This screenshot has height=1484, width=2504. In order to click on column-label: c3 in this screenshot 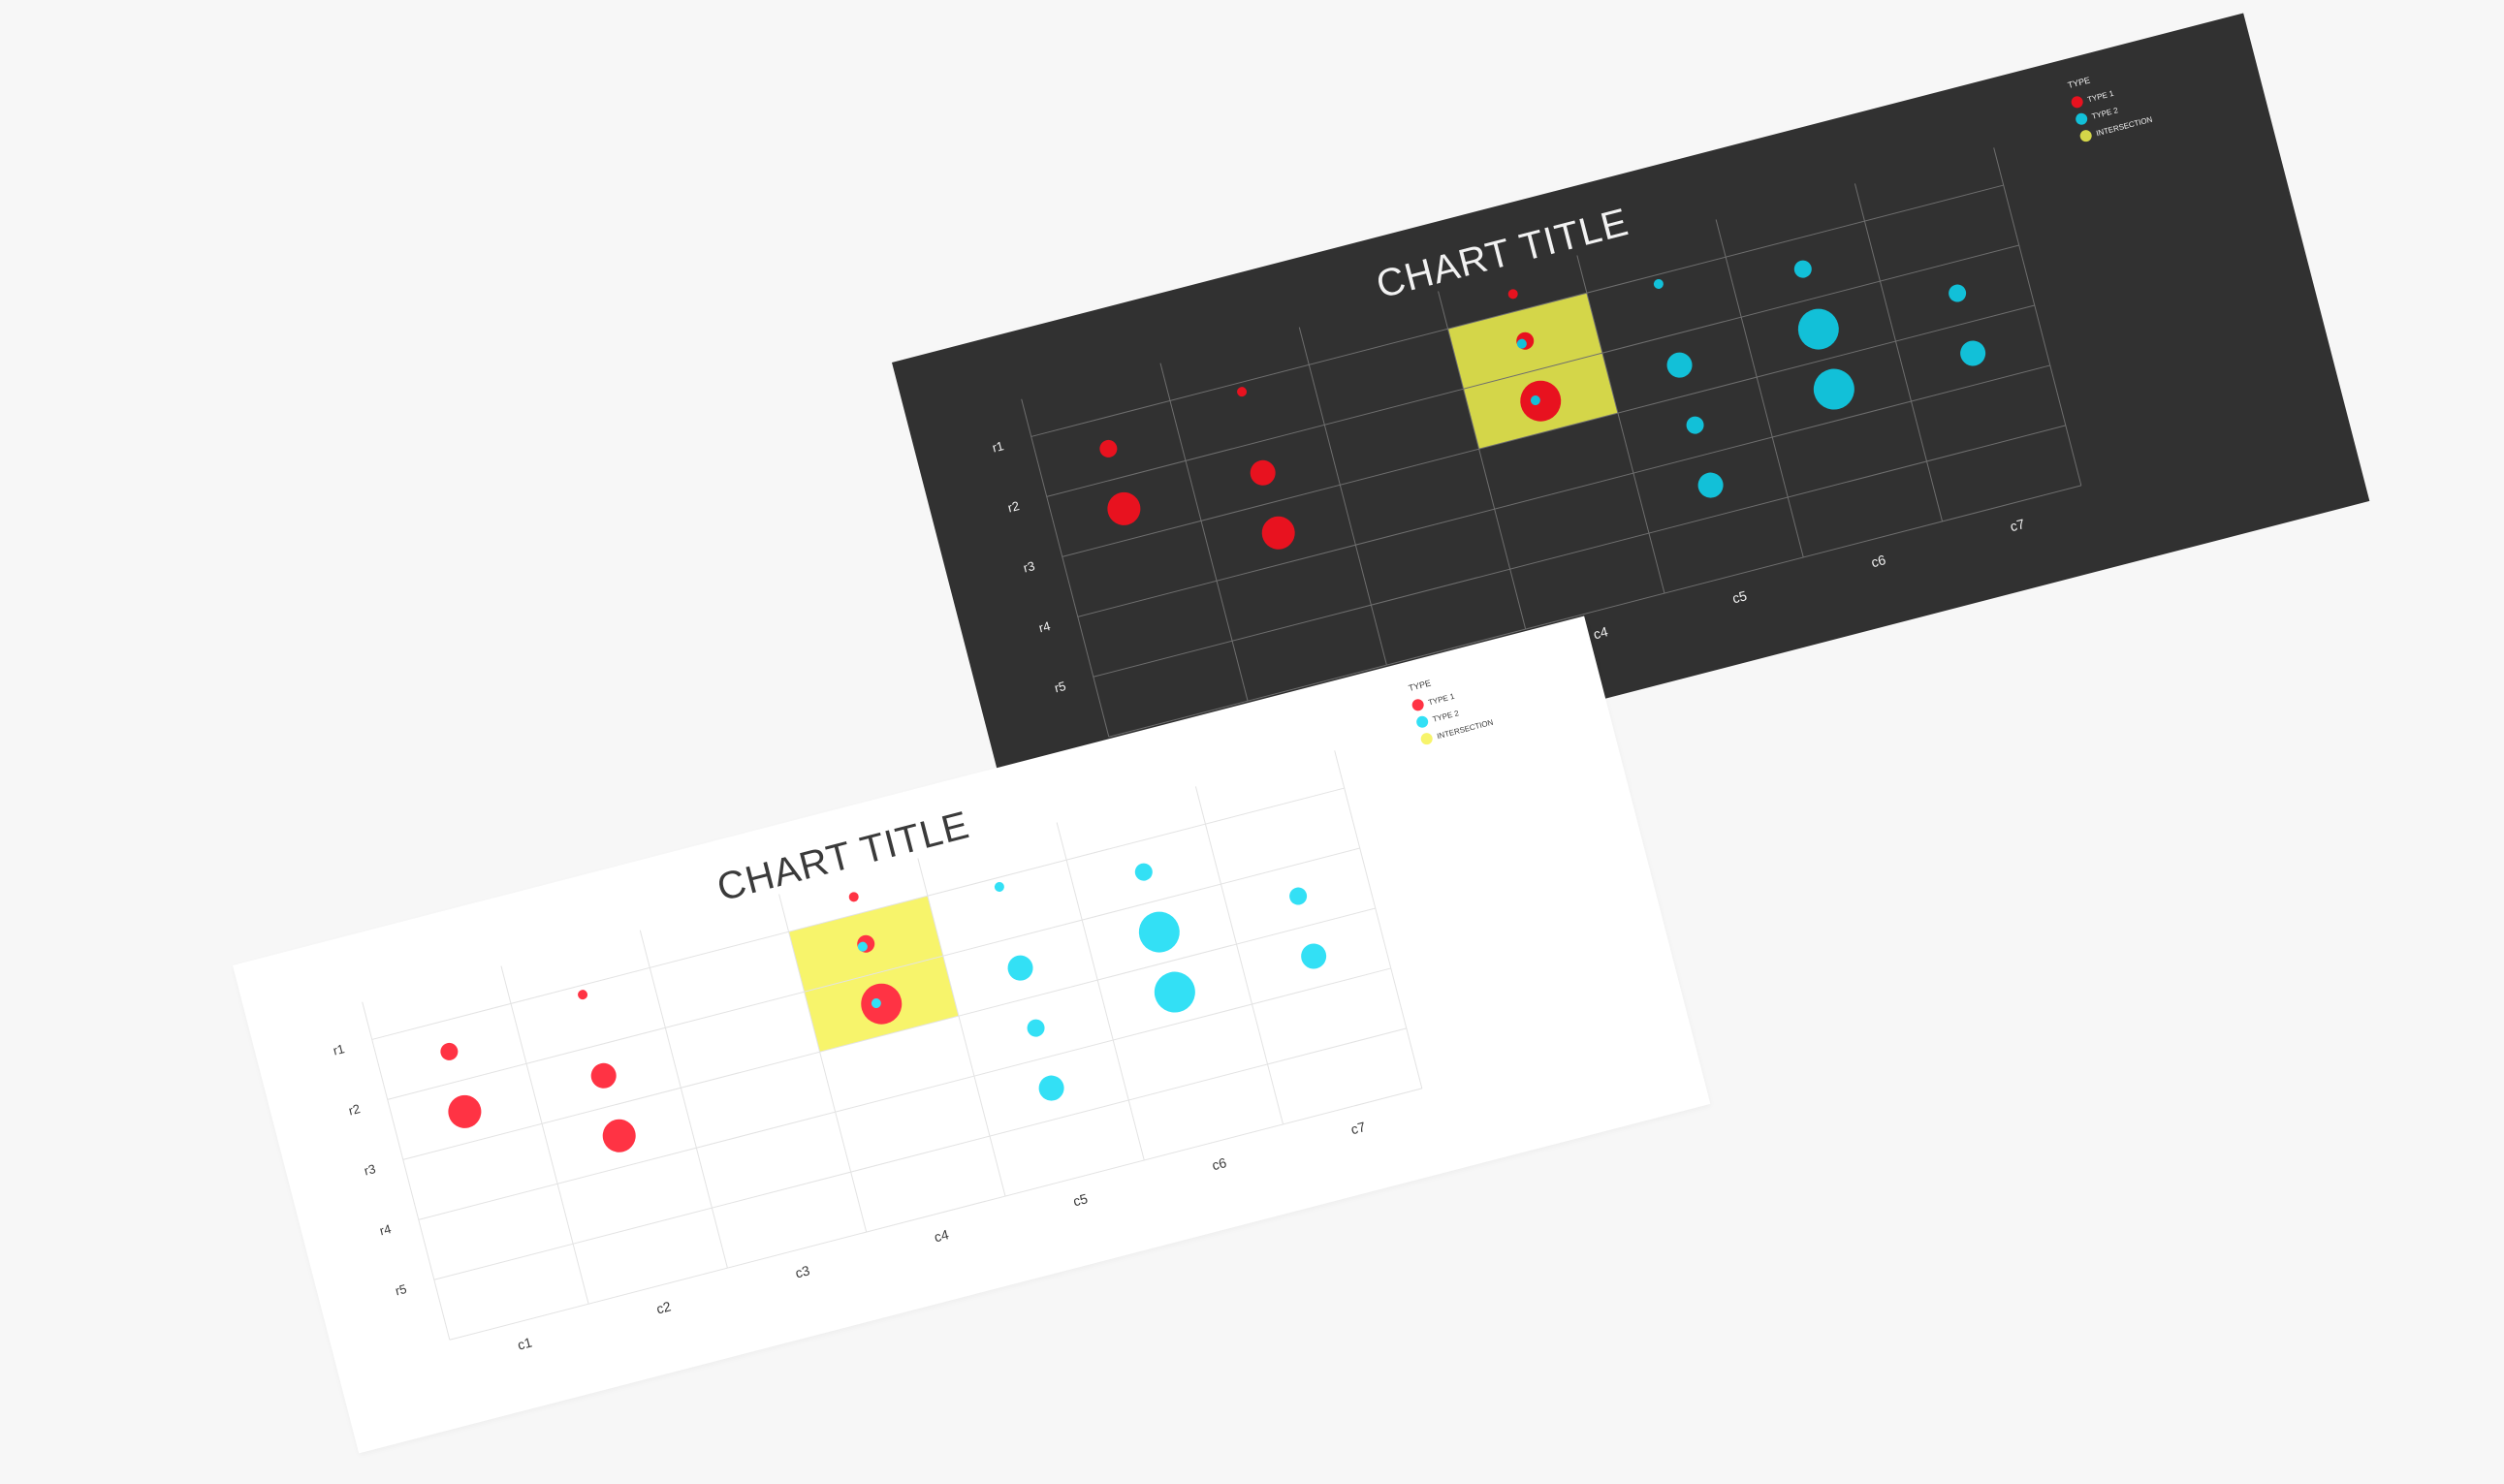, I will do `click(803, 1271)`.